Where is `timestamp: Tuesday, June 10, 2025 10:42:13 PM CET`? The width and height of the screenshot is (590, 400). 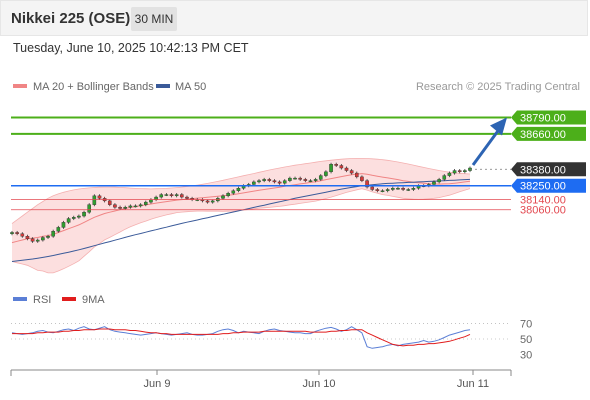
timestamp: Tuesday, June 10, 2025 10:42:13 PM CET is located at coordinates (131, 48).